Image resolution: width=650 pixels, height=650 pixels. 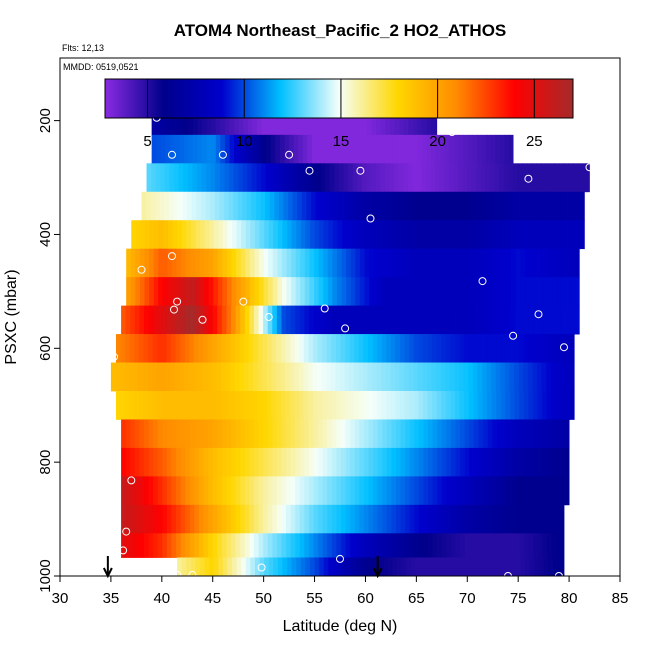 I want to click on x-axis: 30 35 40 45 50 55 60 65 70 75 80 85, so click(x=340, y=591).